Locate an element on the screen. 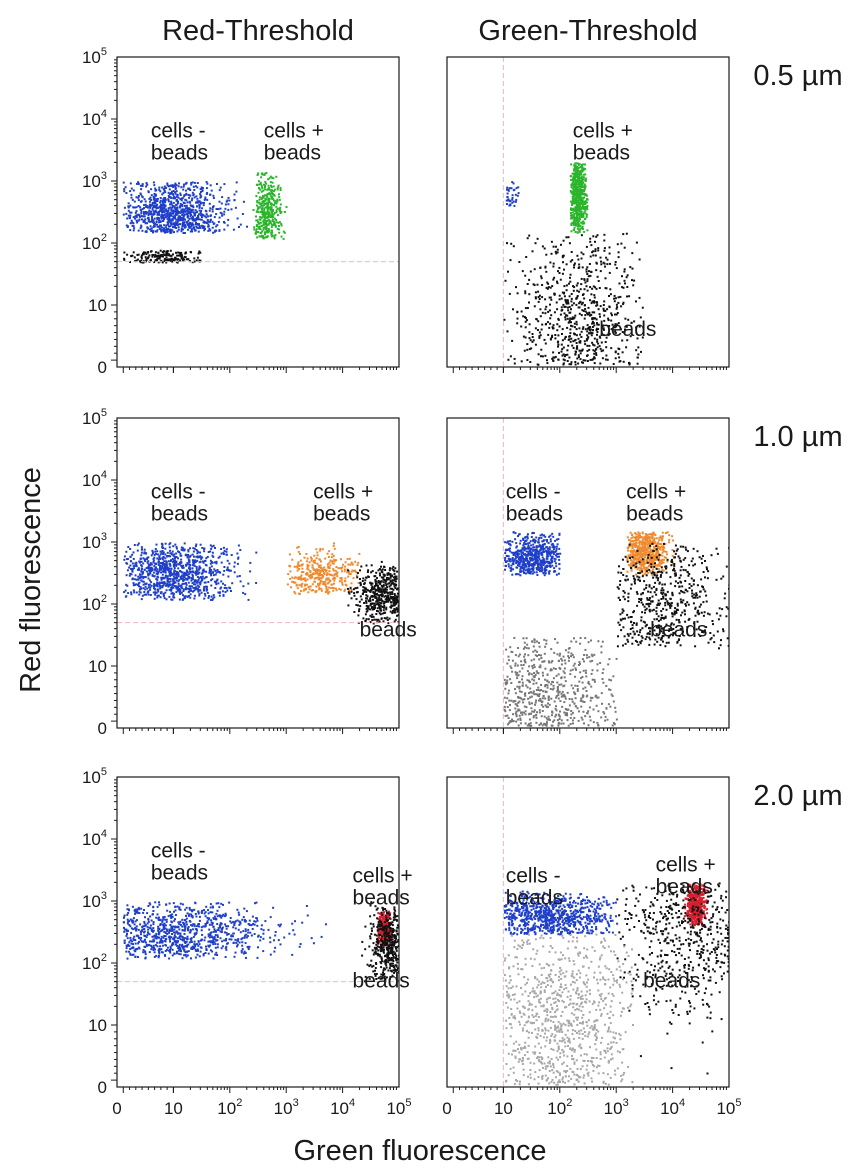  y-tick-label: 10 is located at coordinates (97, 305).